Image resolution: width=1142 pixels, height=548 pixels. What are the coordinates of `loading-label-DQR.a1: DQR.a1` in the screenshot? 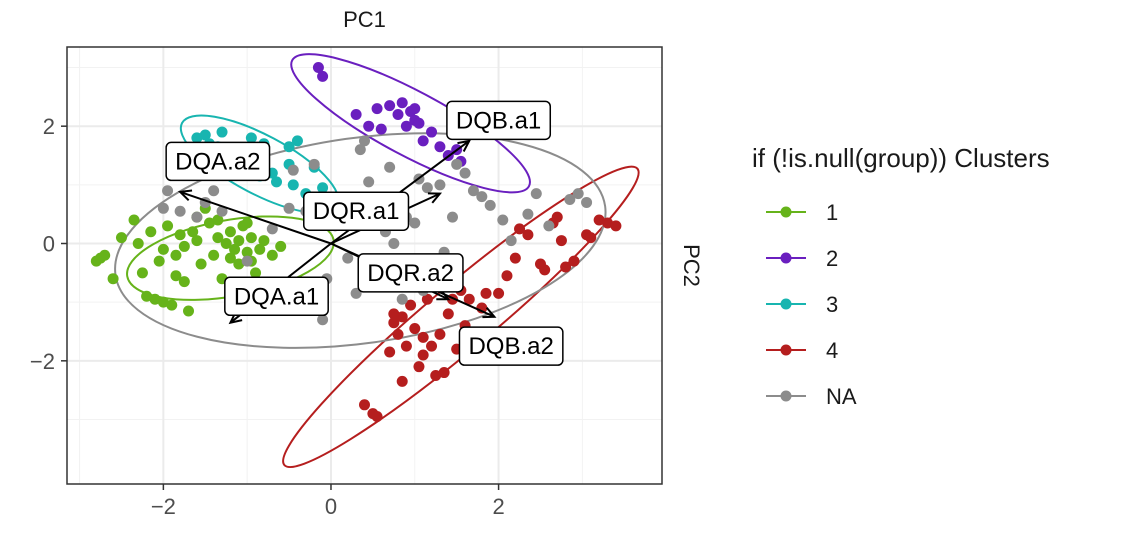 It's located at (356, 211).